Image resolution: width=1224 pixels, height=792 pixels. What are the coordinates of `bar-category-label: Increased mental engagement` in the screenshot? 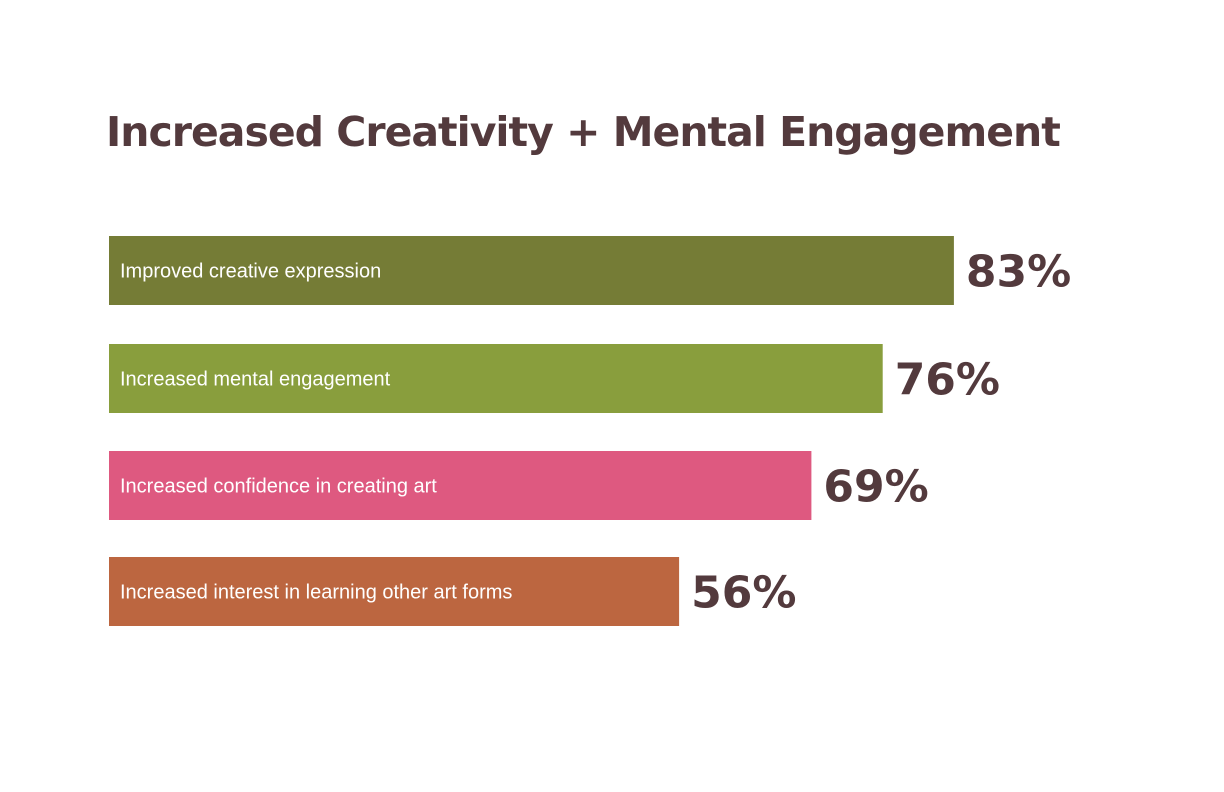 It's located at (255, 380).